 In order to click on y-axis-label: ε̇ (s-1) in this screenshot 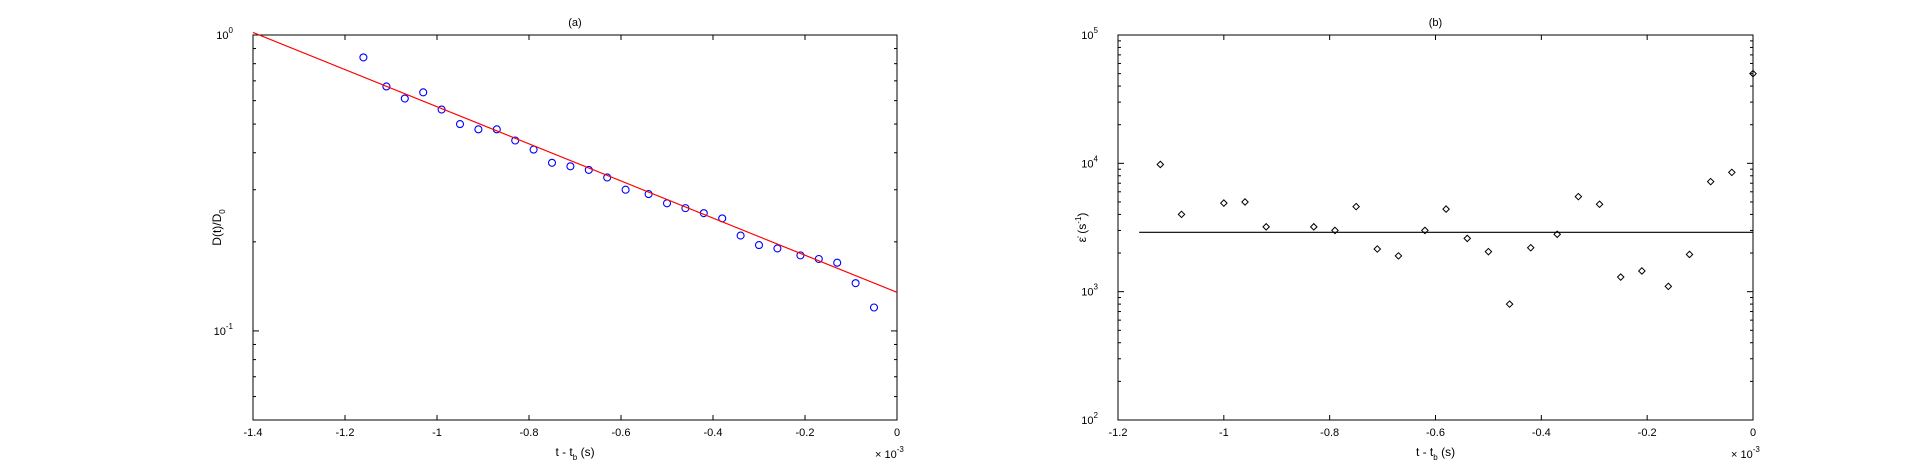, I will do `click(1081, 228)`.